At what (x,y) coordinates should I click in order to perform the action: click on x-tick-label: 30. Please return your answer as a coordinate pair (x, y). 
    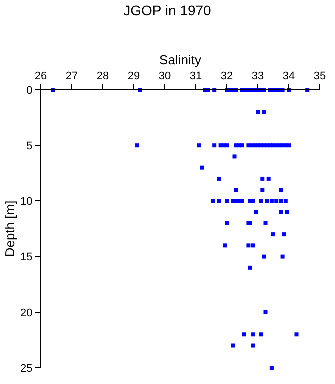
    Looking at the image, I should click on (165, 76).